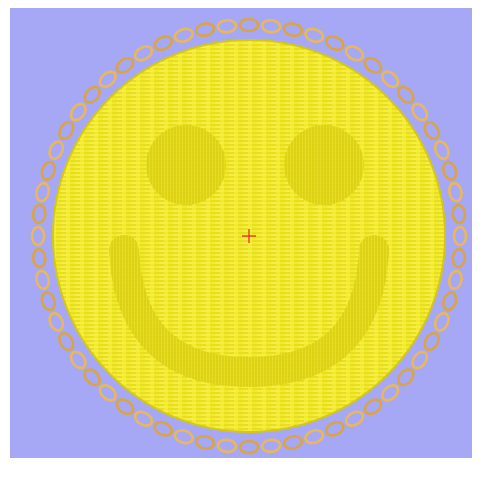 This screenshot has height=478, width=484. I want to click on right-eye, so click(324, 165).